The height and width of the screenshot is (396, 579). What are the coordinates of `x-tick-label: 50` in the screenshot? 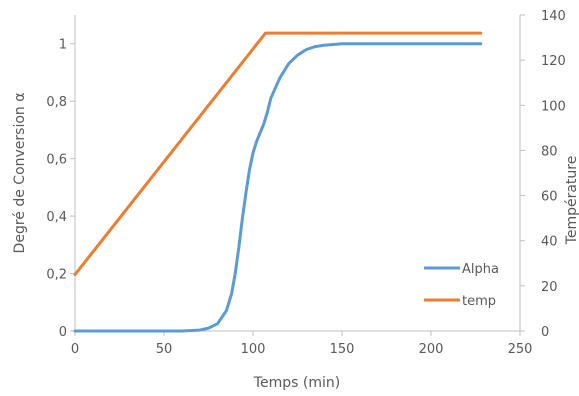 It's located at (164, 349).